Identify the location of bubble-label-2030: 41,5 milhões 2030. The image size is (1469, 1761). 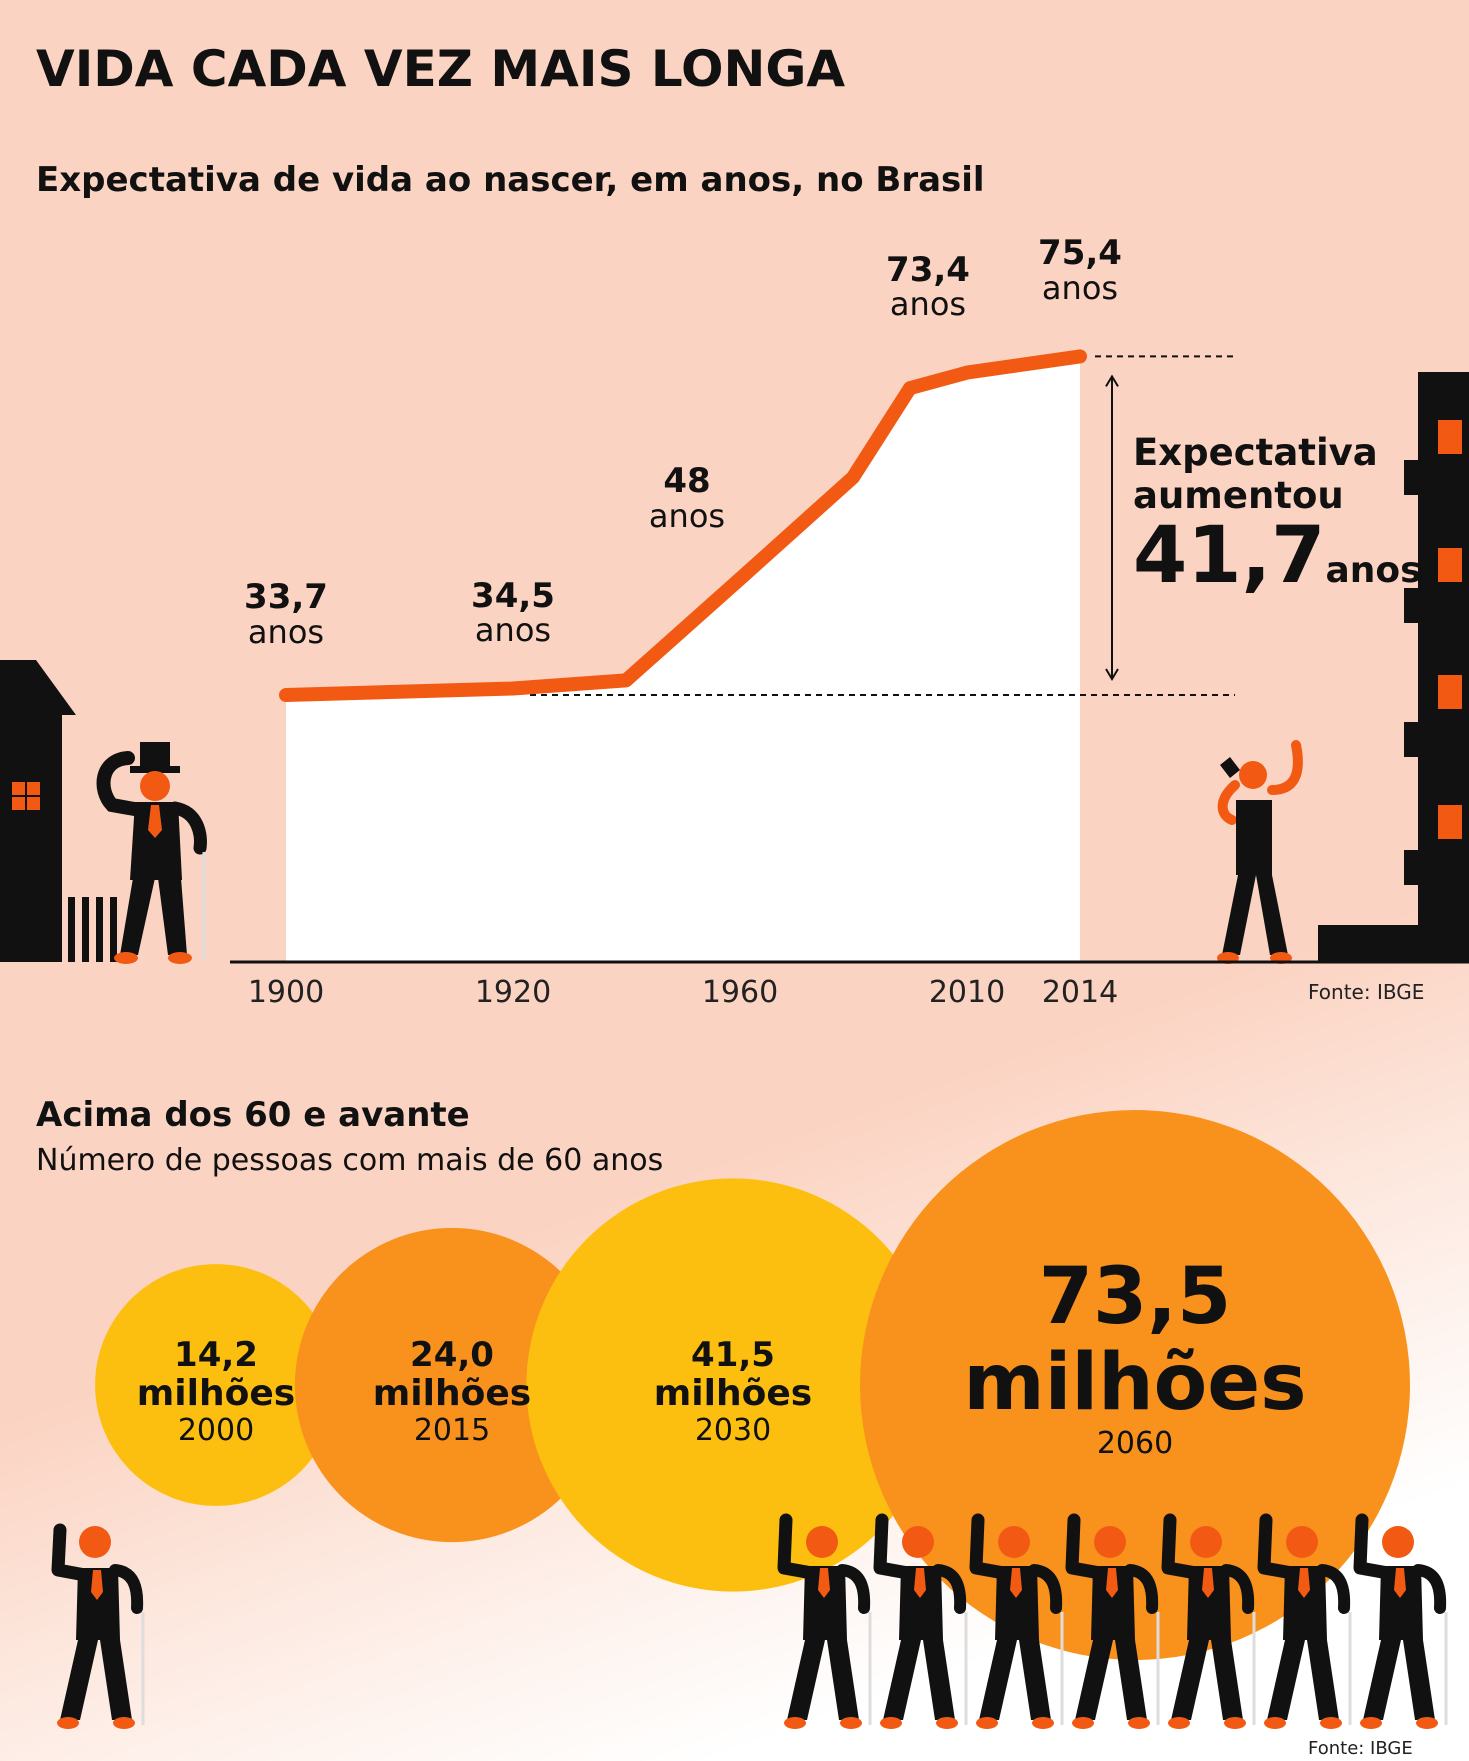
(733, 1391).